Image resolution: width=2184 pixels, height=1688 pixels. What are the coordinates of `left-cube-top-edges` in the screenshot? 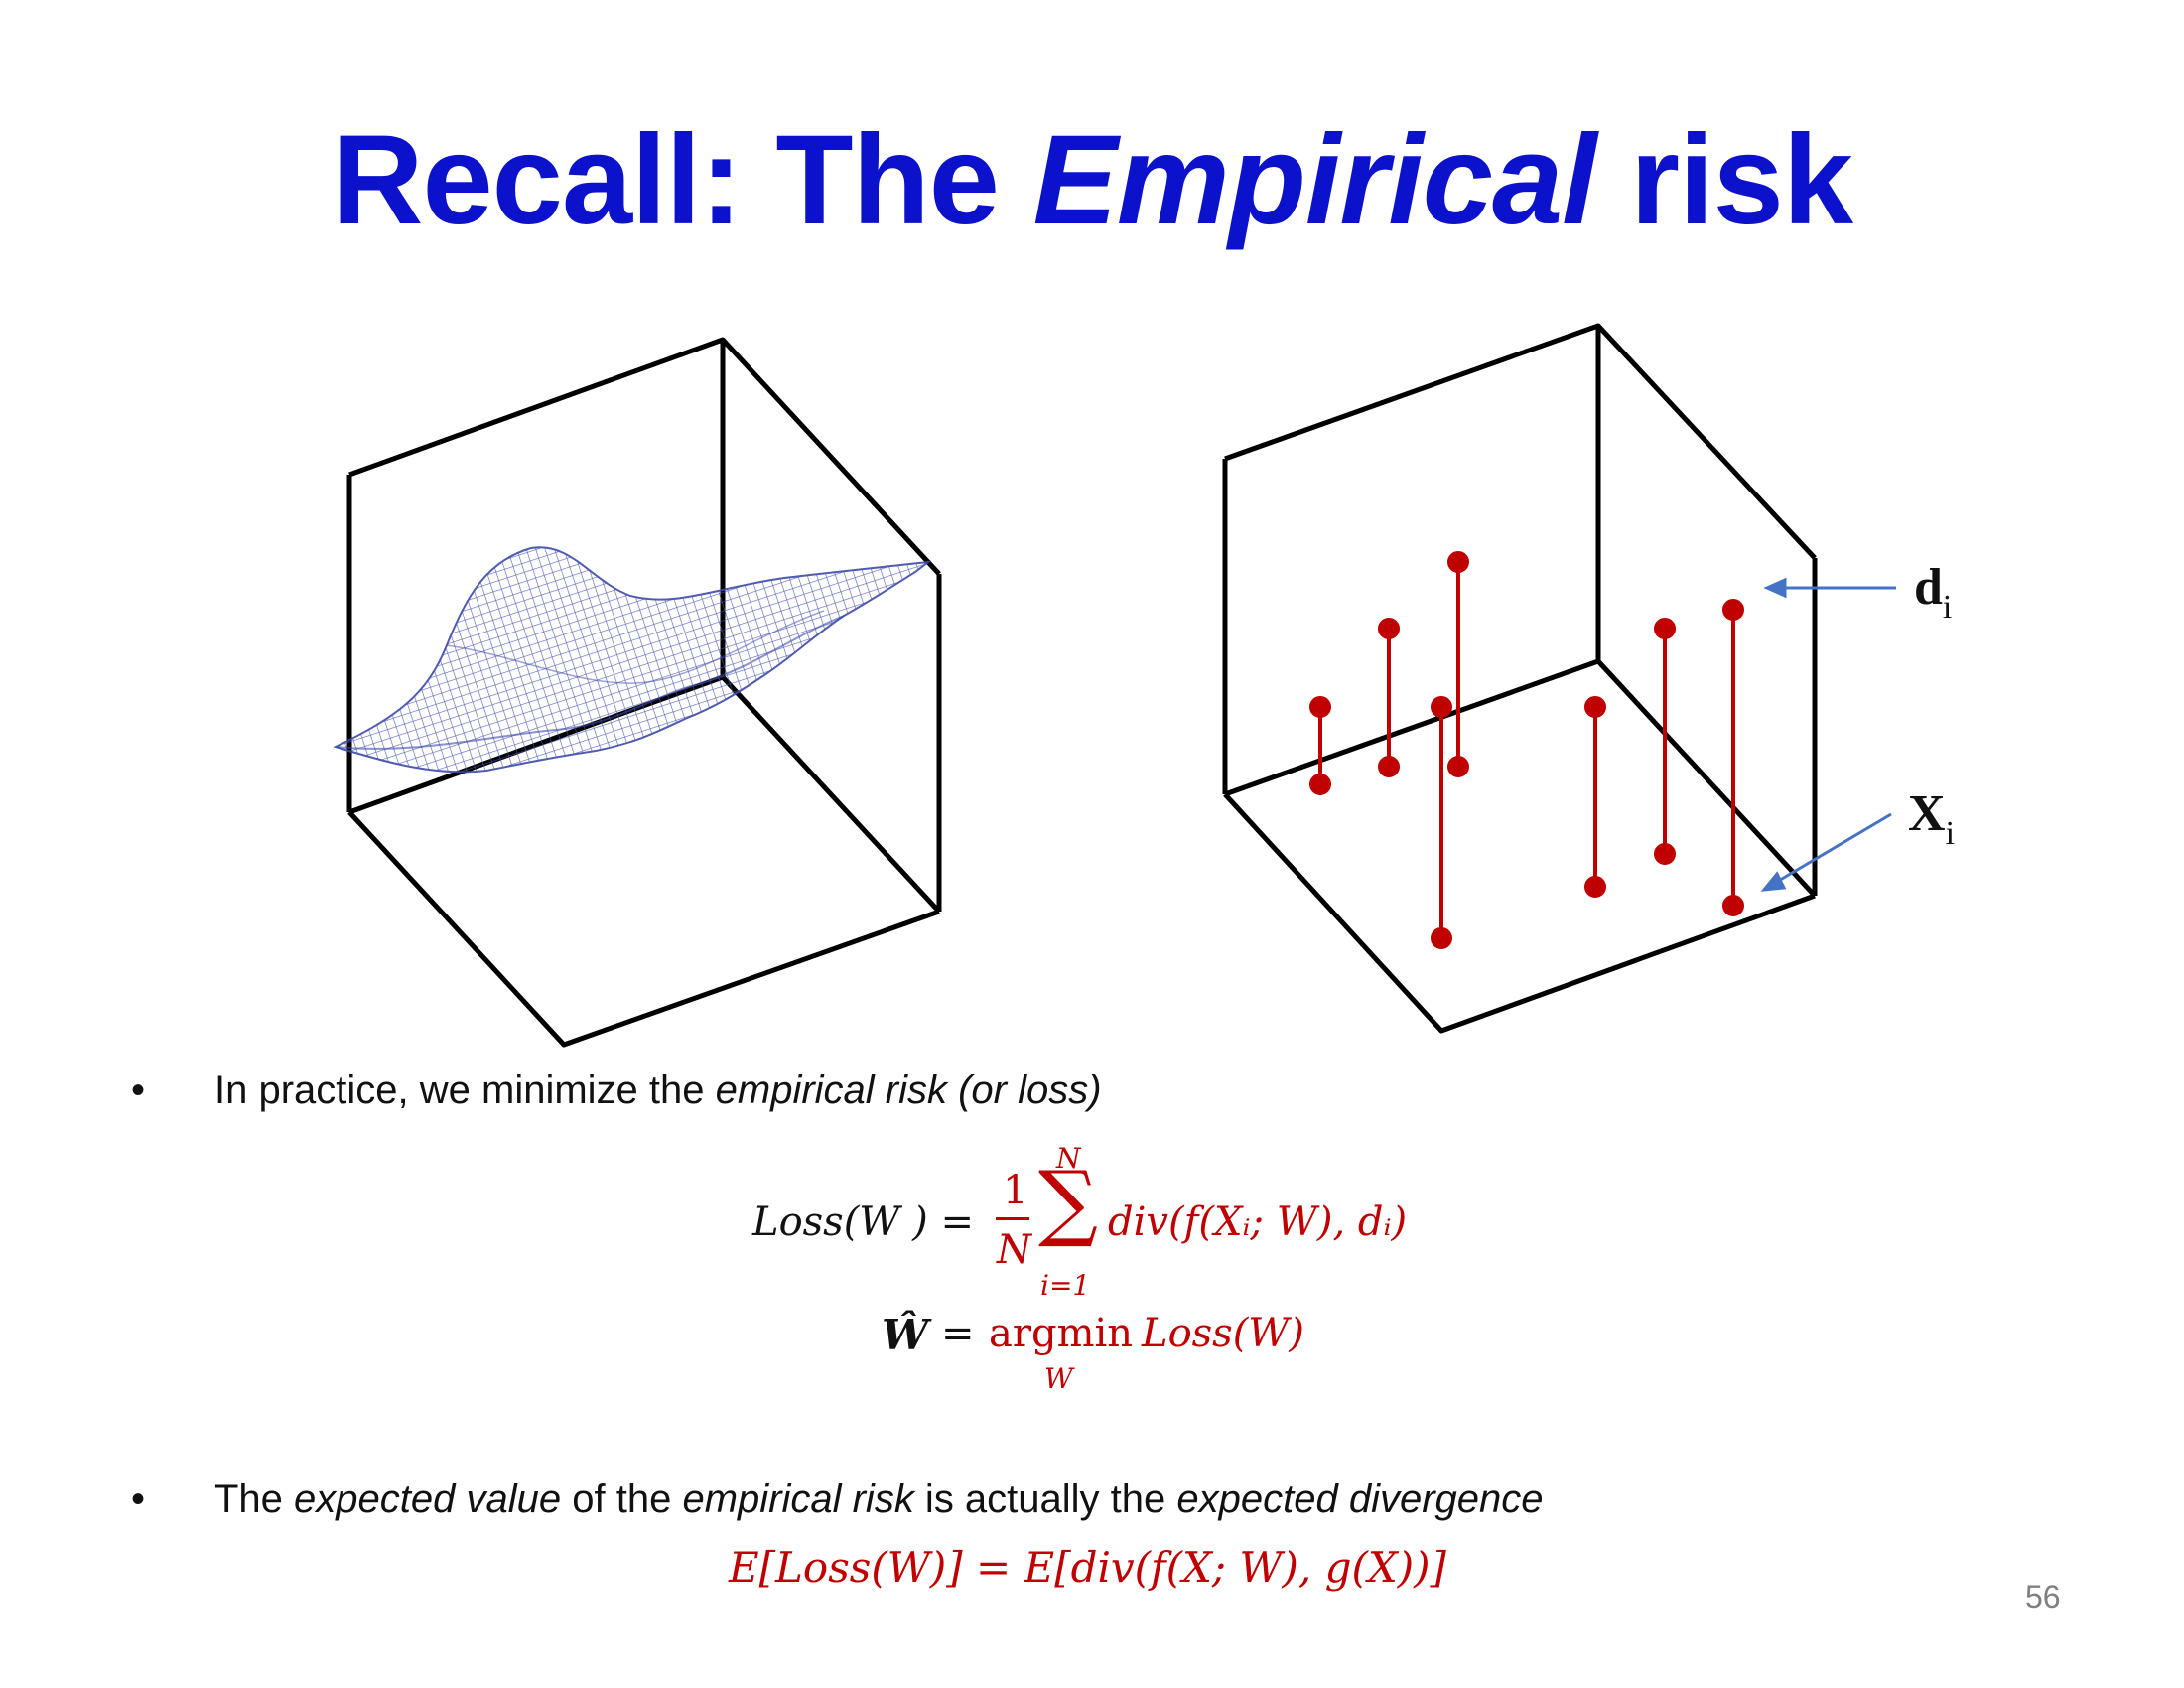 It's located at (644, 456).